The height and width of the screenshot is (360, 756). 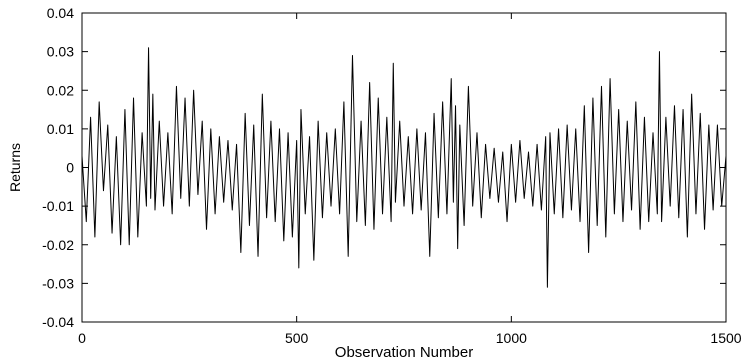 What do you see at coordinates (58, 206) in the screenshot?
I see `y-tick-label-5: -0.01` at bounding box center [58, 206].